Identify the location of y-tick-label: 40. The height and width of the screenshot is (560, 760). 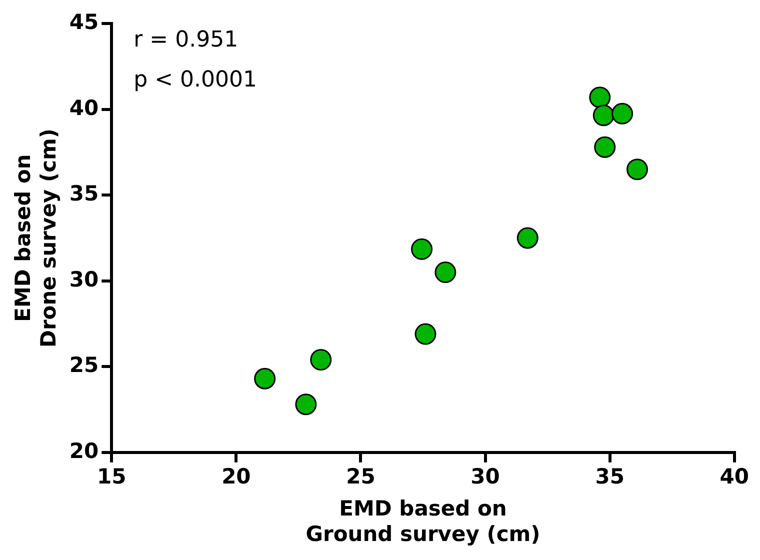
(84, 108).